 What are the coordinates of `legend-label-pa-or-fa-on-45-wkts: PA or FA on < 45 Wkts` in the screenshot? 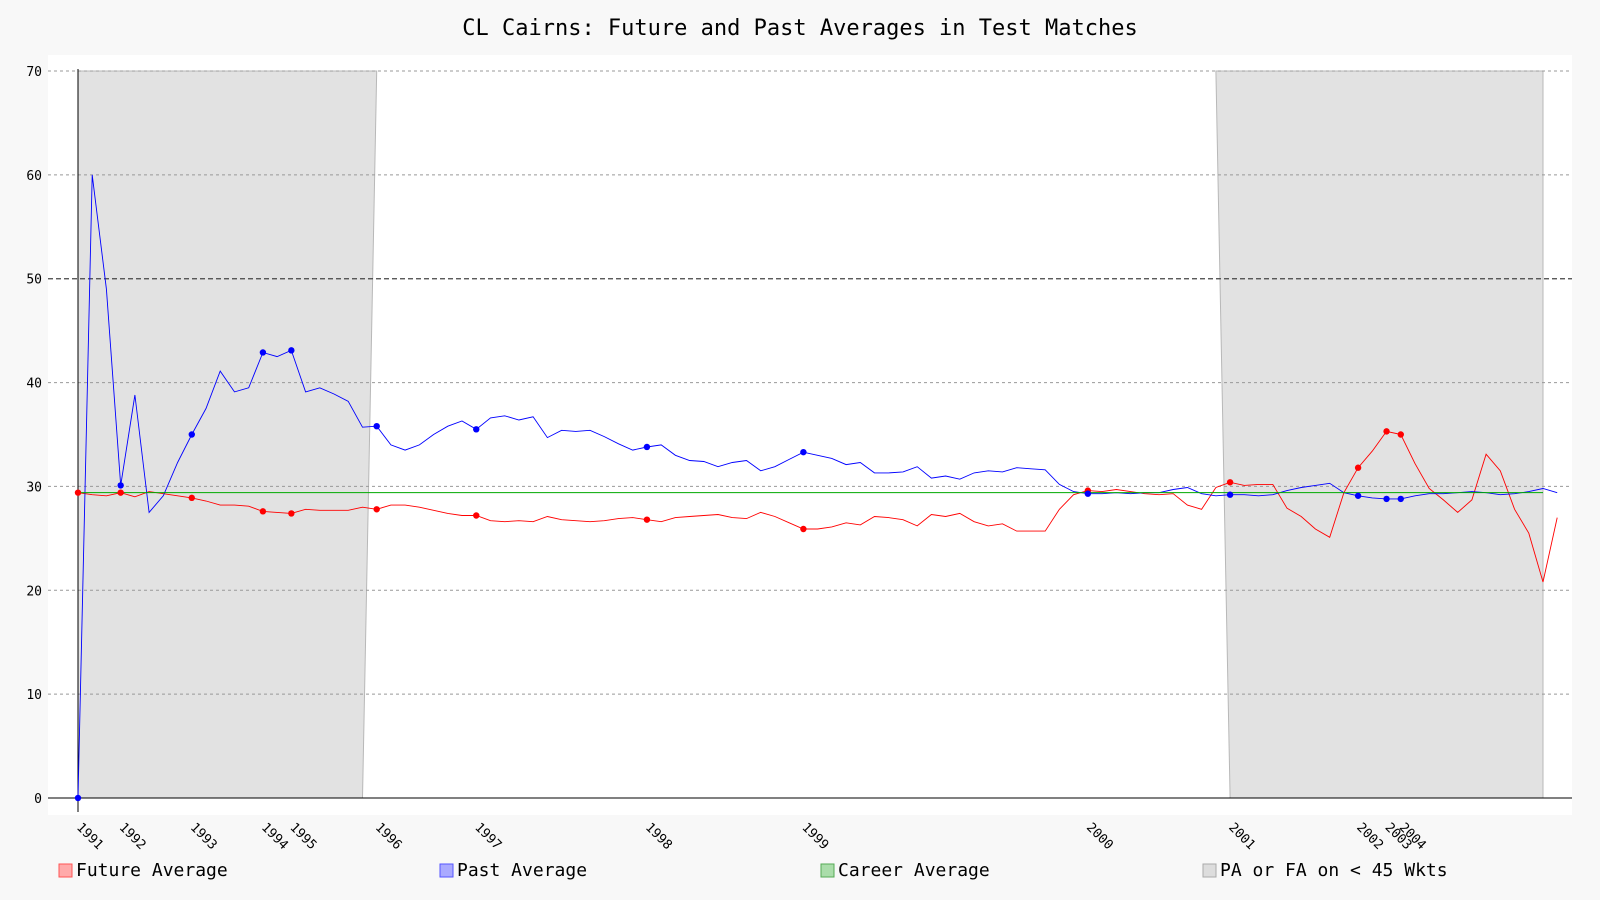 It's located at (1334, 870).